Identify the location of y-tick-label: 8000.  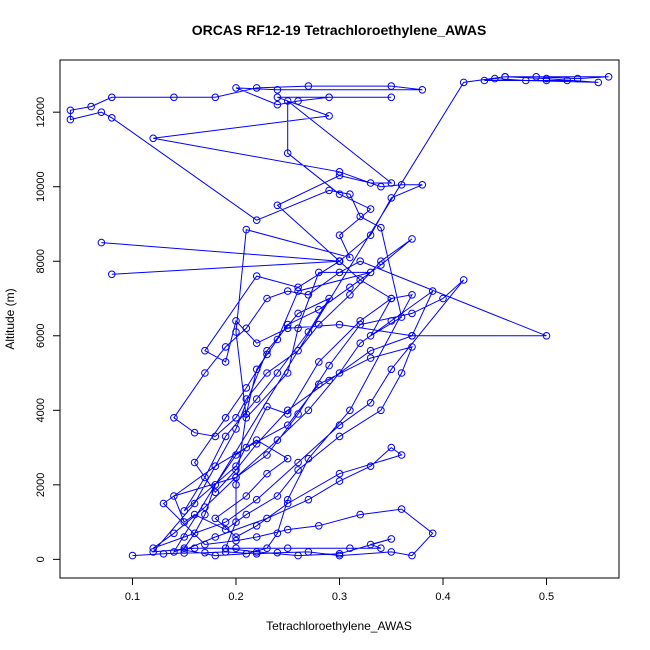
(41, 261).